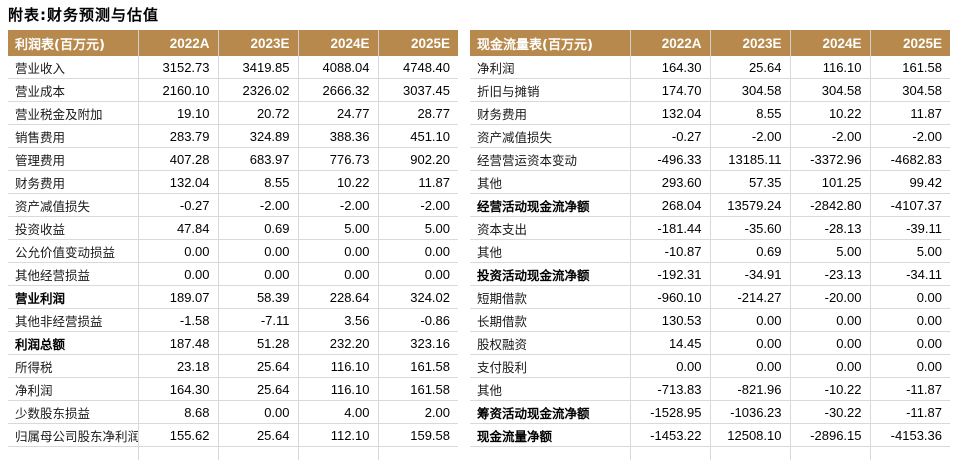  What do you see at coordinates (177, 366) in the screenshot?
I see `cell-value: 23.18` at bounding box center [177, 366].